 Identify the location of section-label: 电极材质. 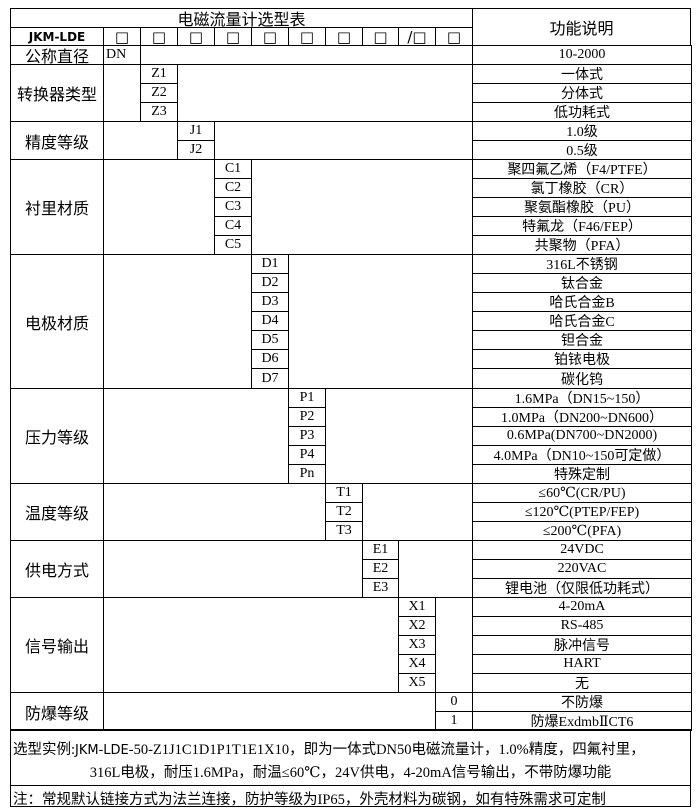
(57, 321).